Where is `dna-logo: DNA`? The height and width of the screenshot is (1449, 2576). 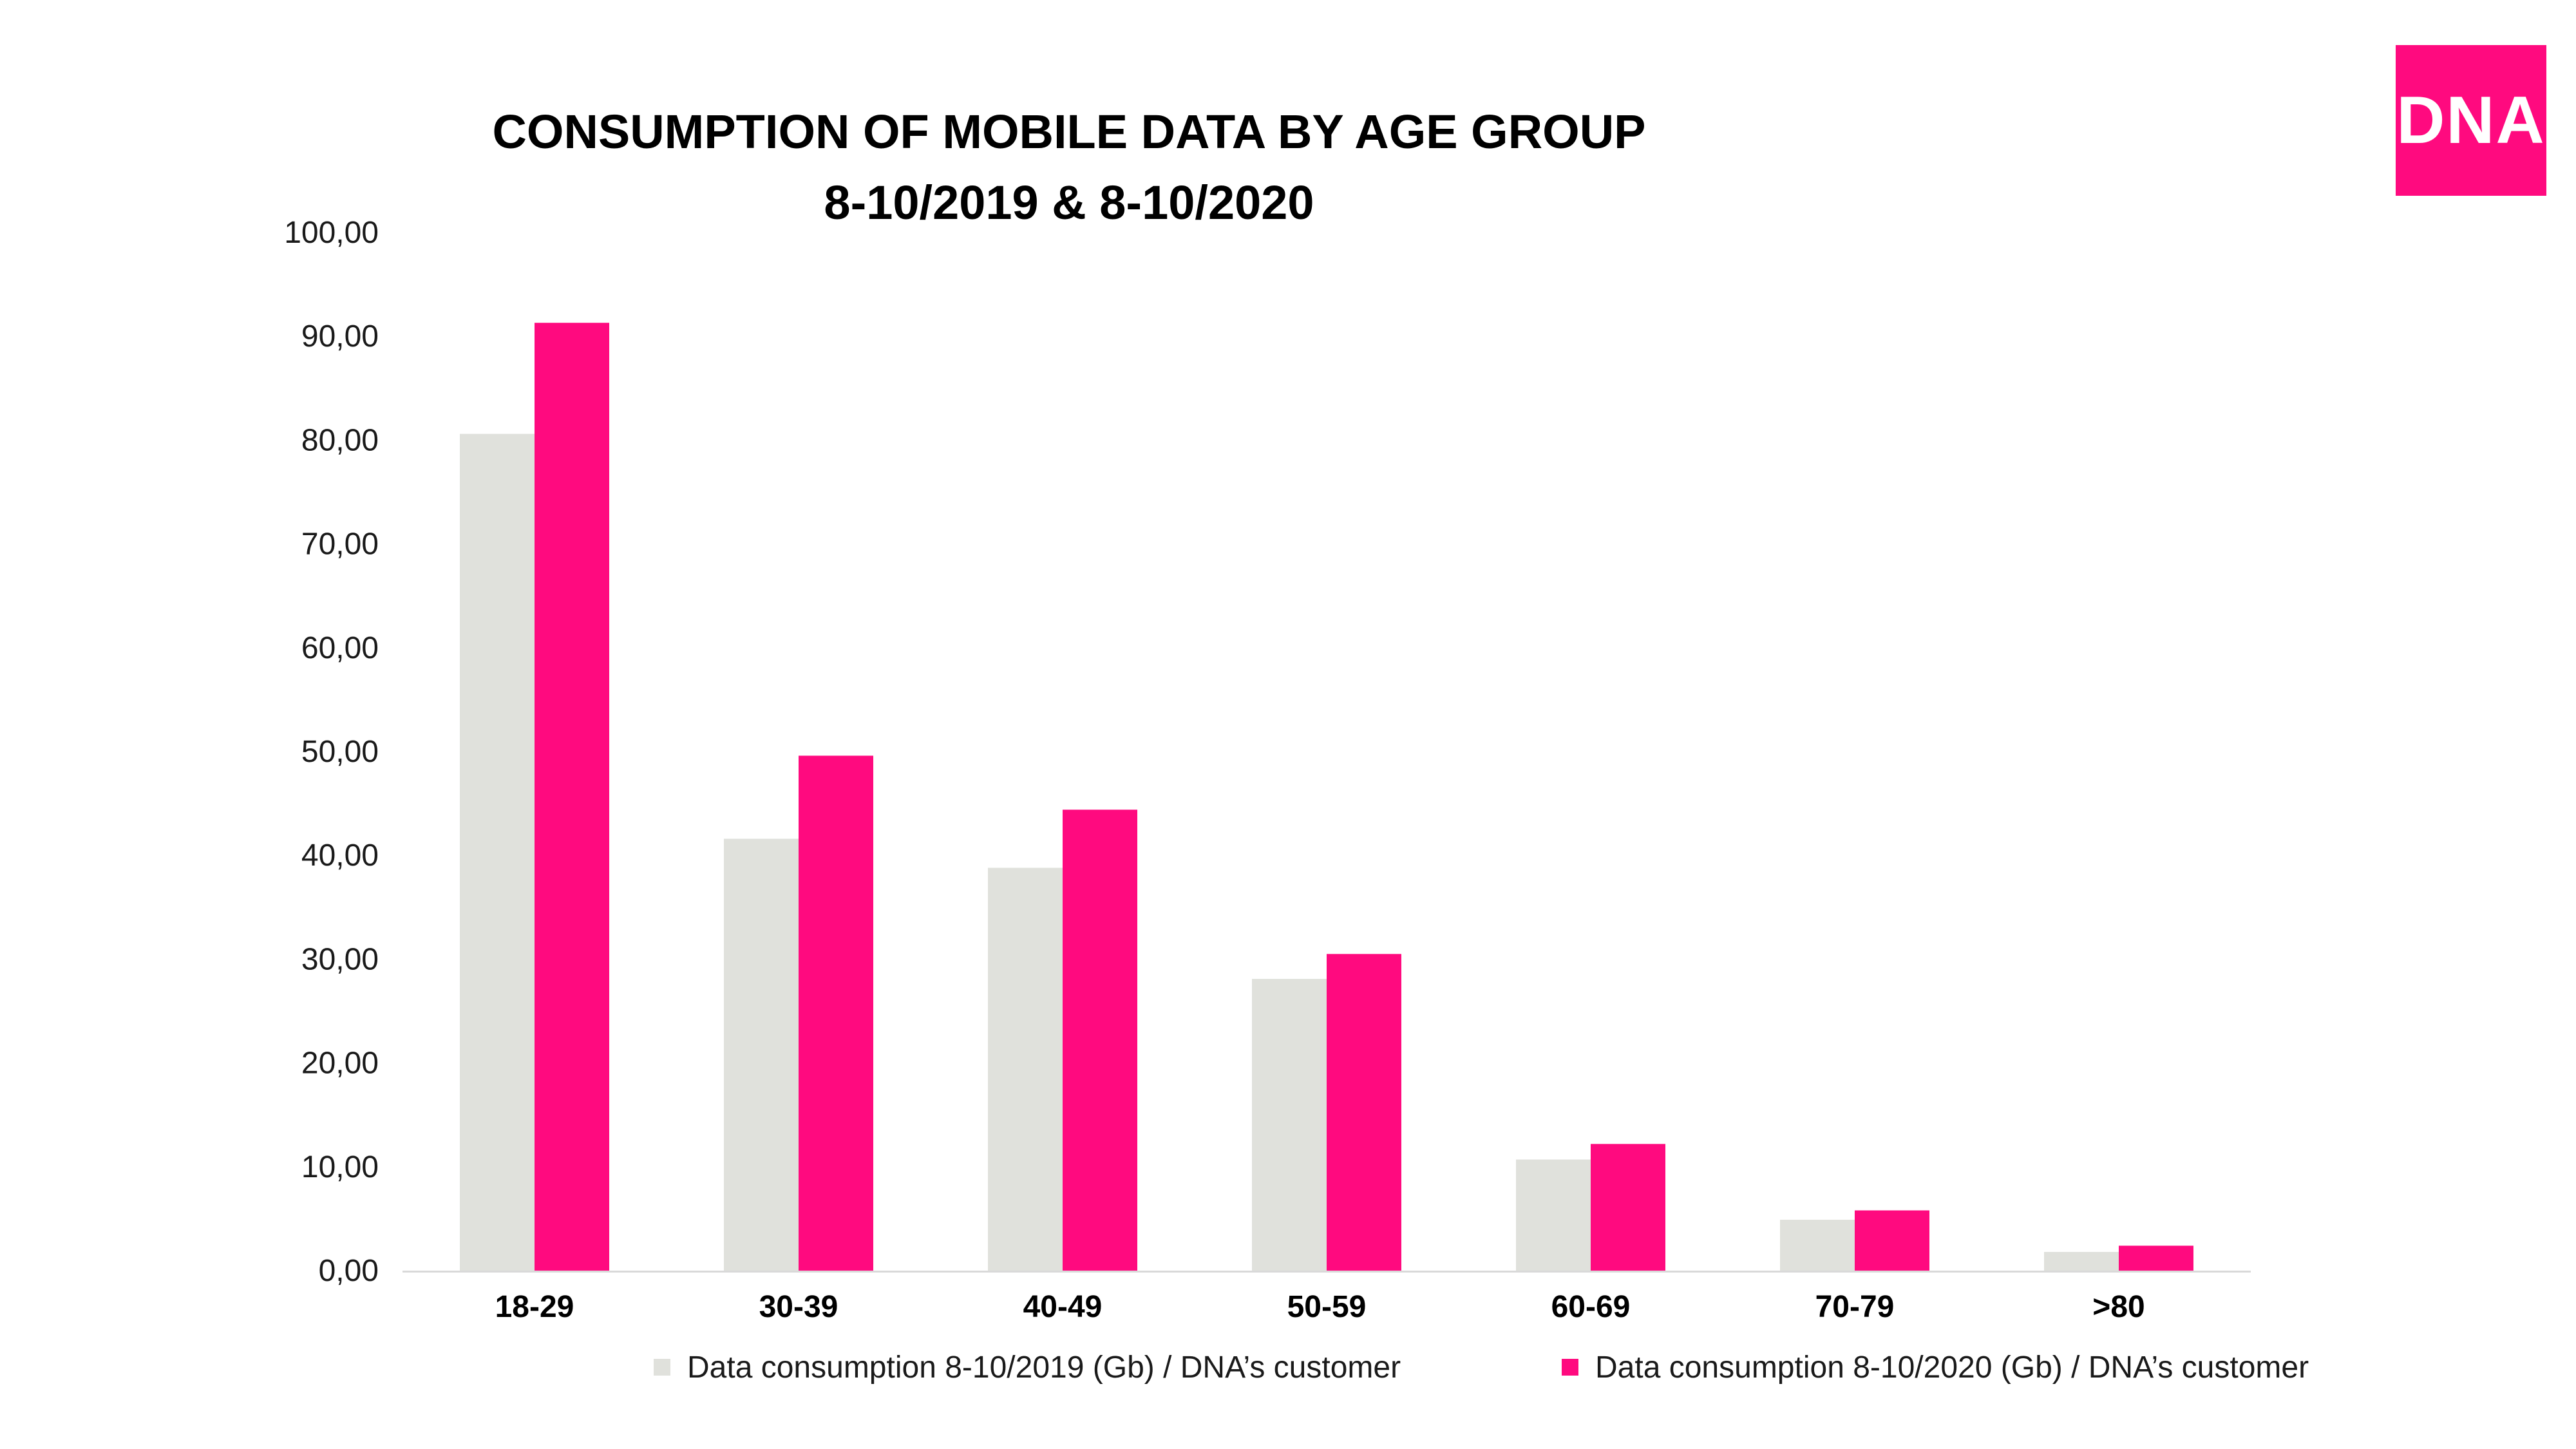
dna-logo: DNA is located at coordinates (2471, 120).